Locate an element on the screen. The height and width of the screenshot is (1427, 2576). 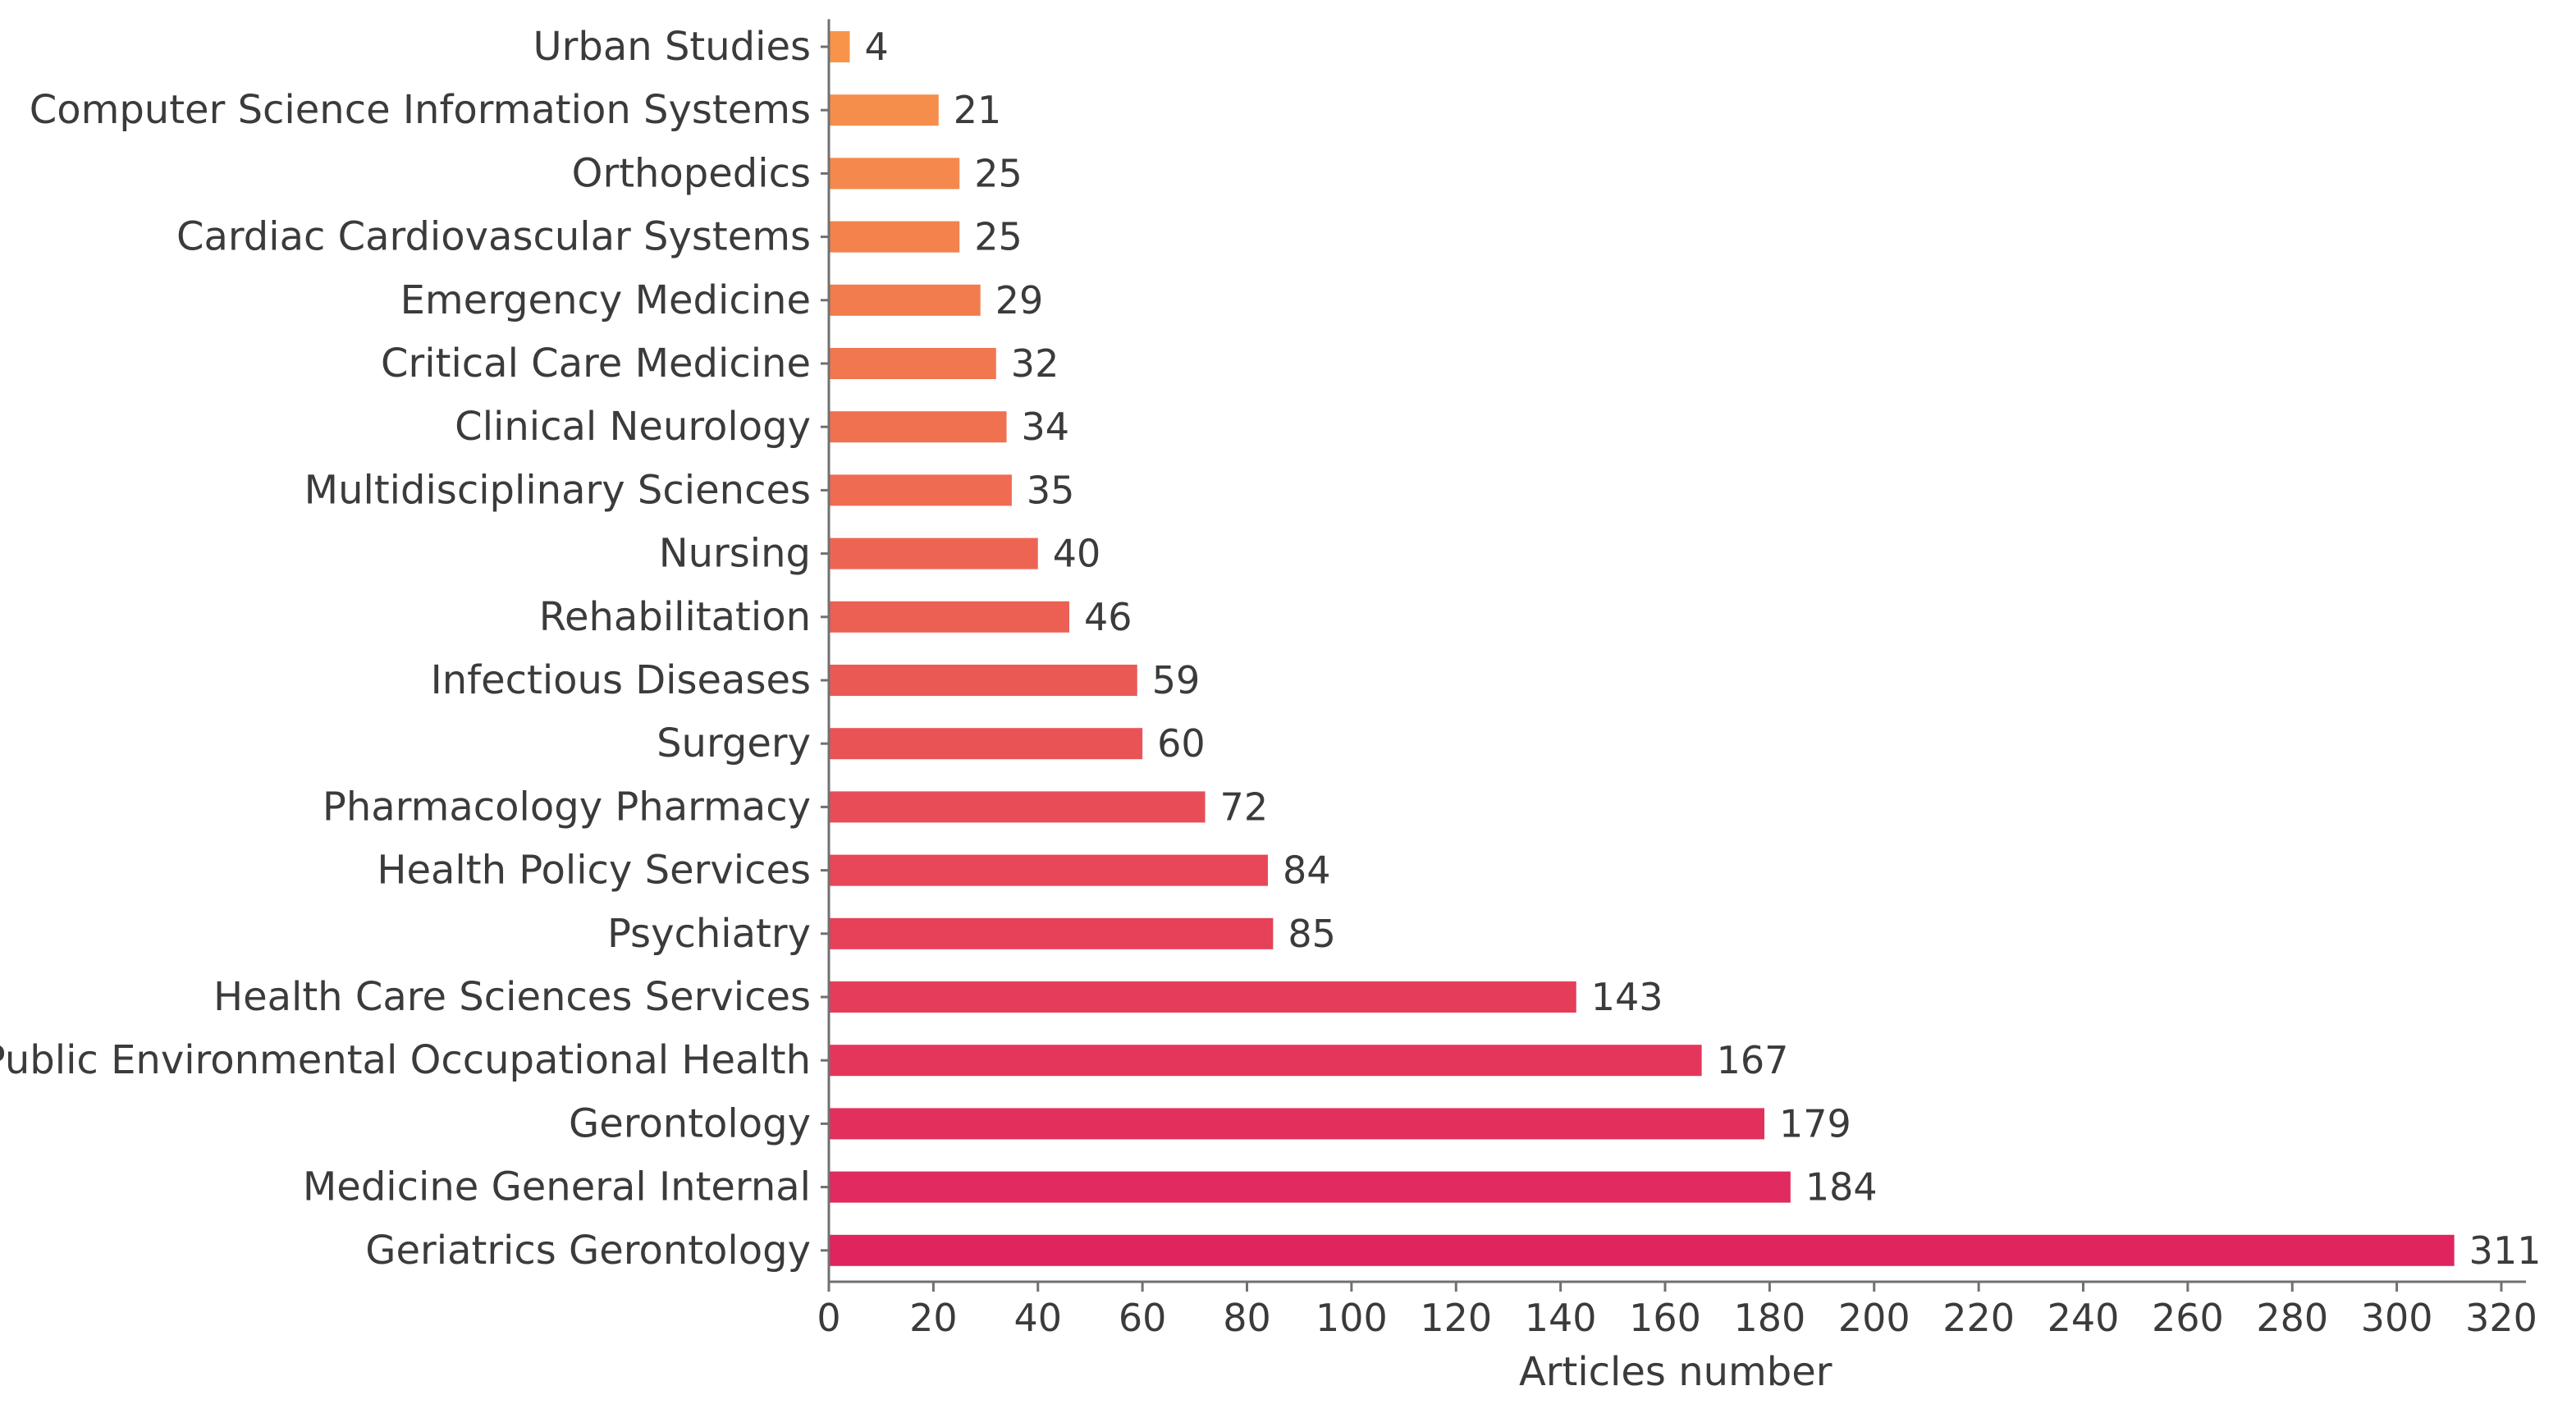
data-label: 84 is located at coordinates (1307, 871).